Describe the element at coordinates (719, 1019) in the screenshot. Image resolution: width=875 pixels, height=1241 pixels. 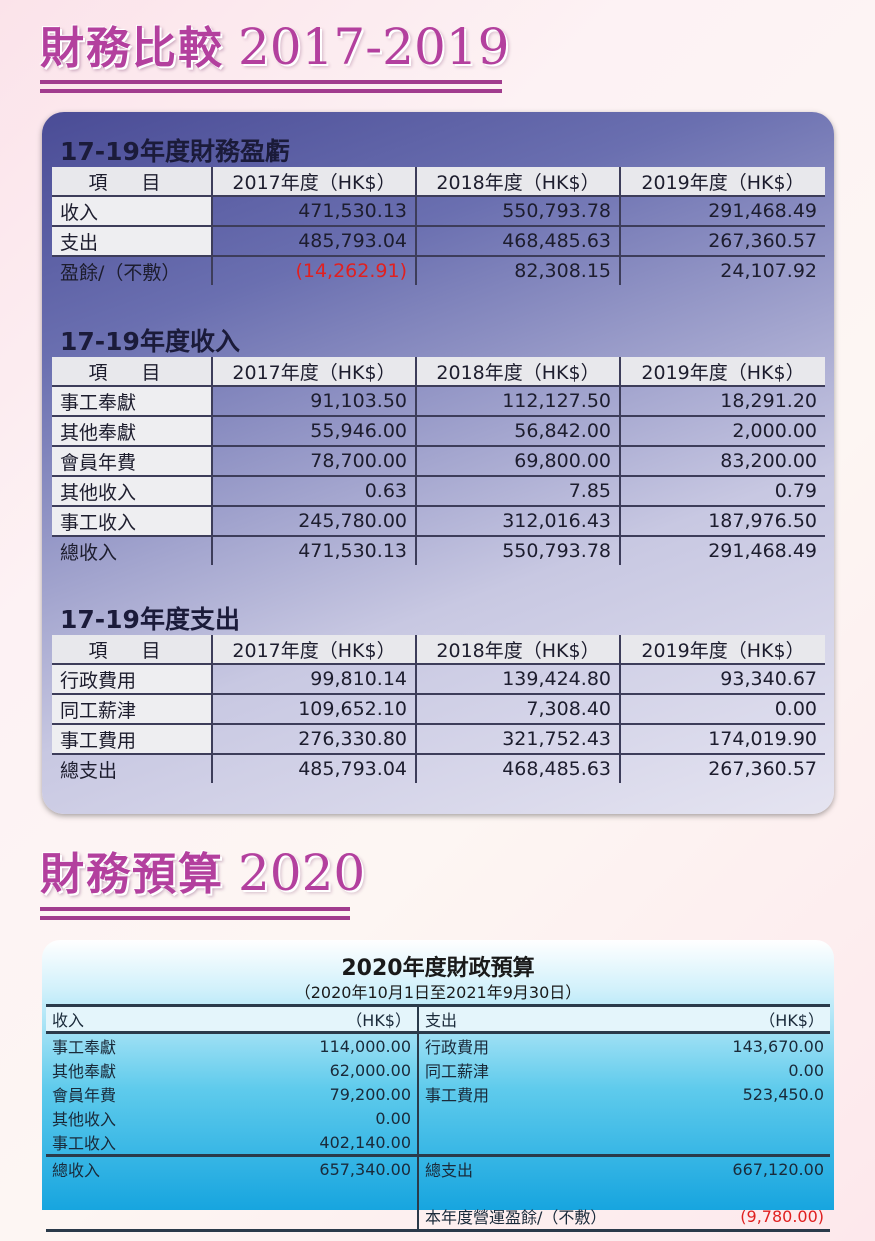
I see `budget-expense-unit: （HK$）` at that location.